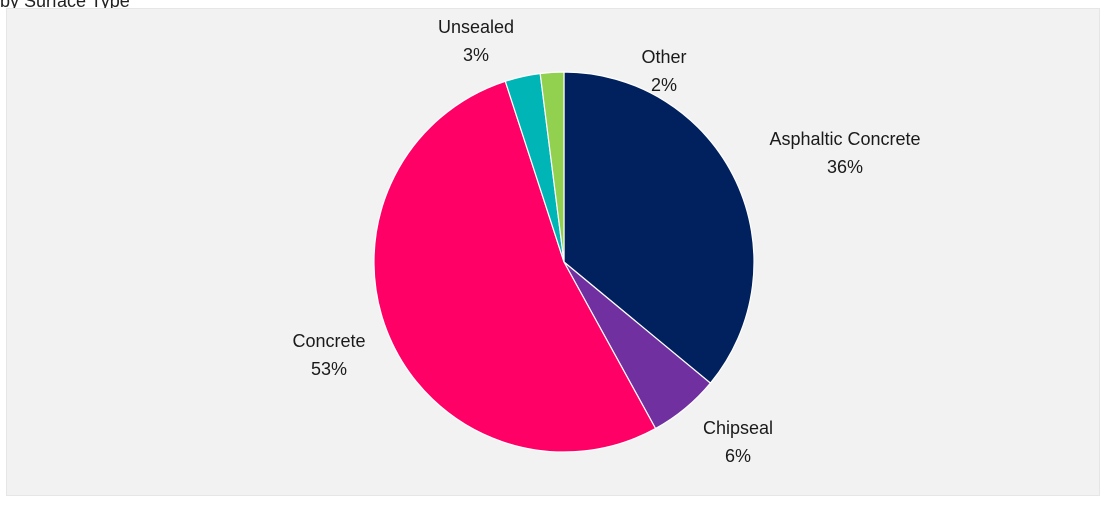  Describe the element at coordinates (476, 27) in the screenshot. I see `slice-label-name: Unsealed` at that location.